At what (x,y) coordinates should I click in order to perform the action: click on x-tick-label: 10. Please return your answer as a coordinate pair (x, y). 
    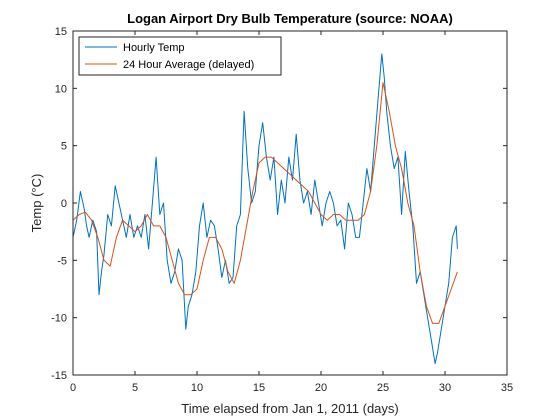
    Looking at the image, I should click on (197, 388).